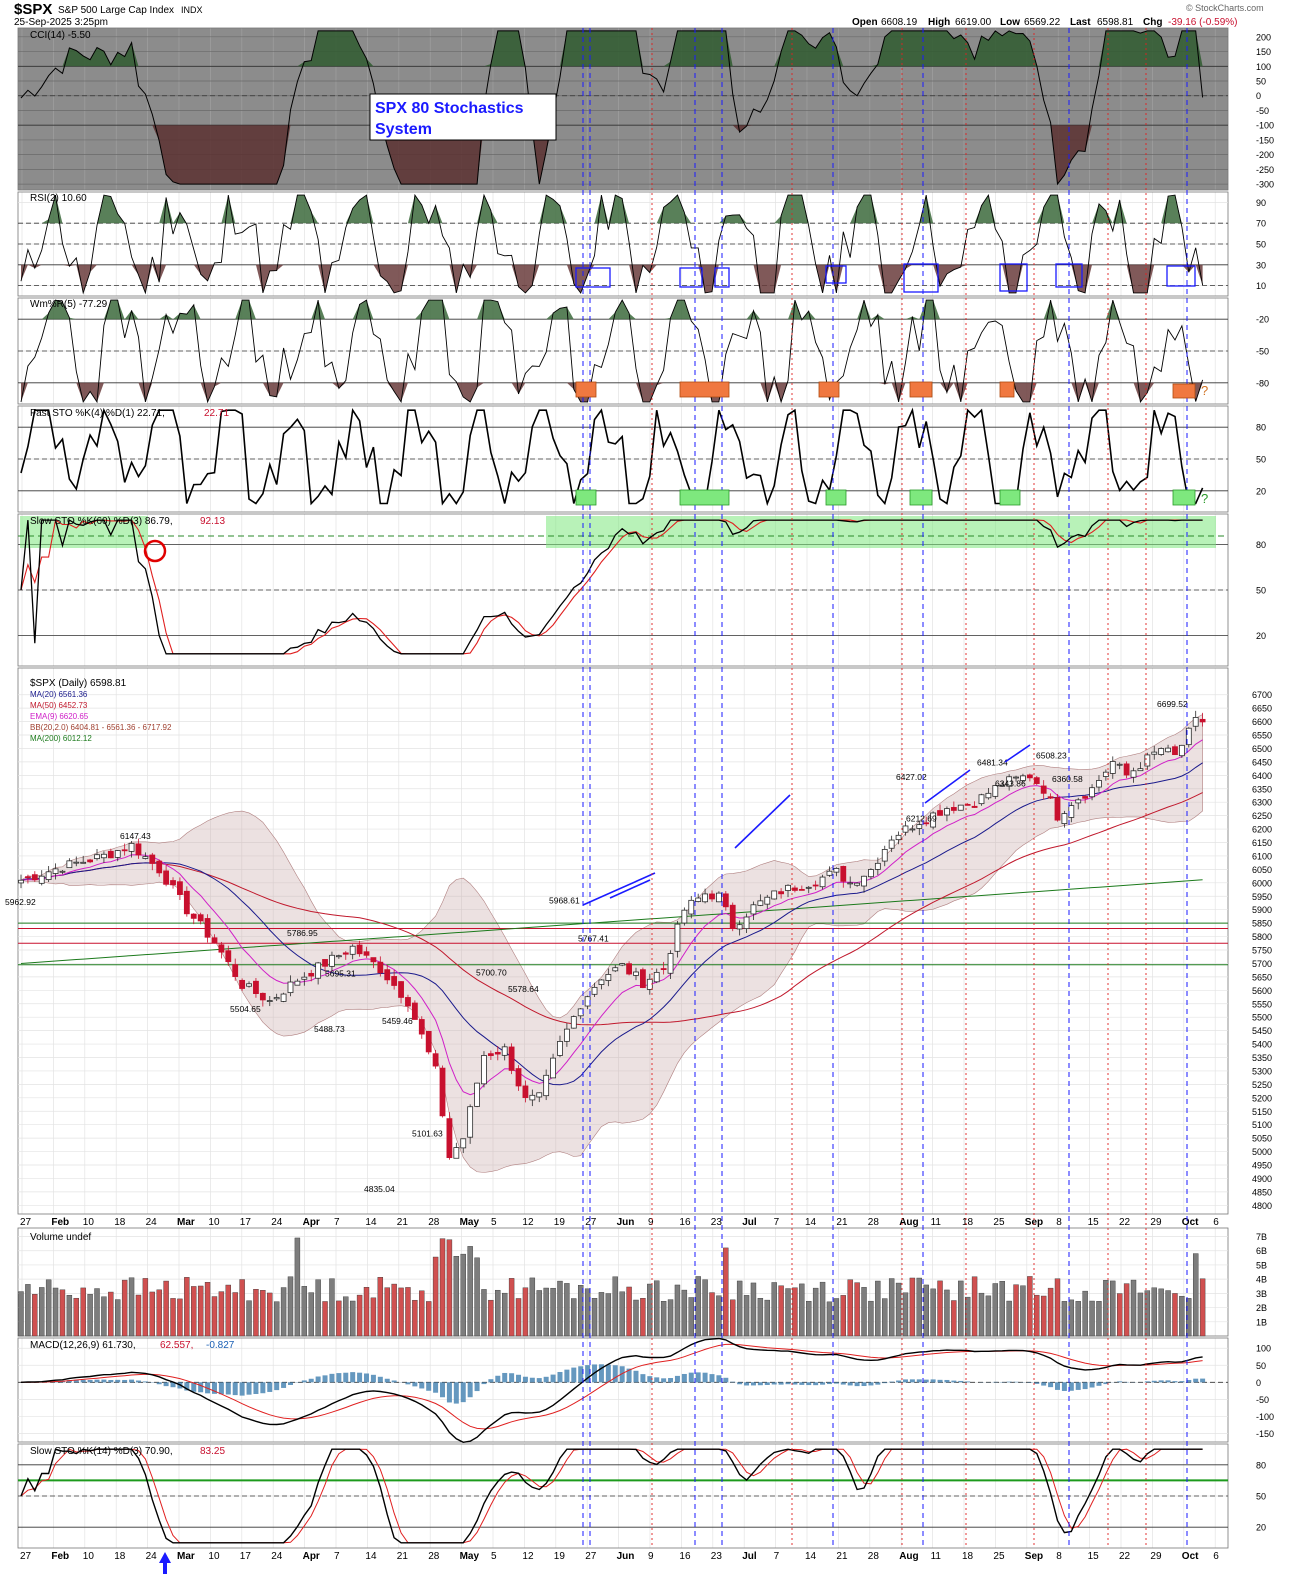  Describe the element at coordinates (1216, 1556) in the screenshot. I see `x-axis-label: 6` at that location.